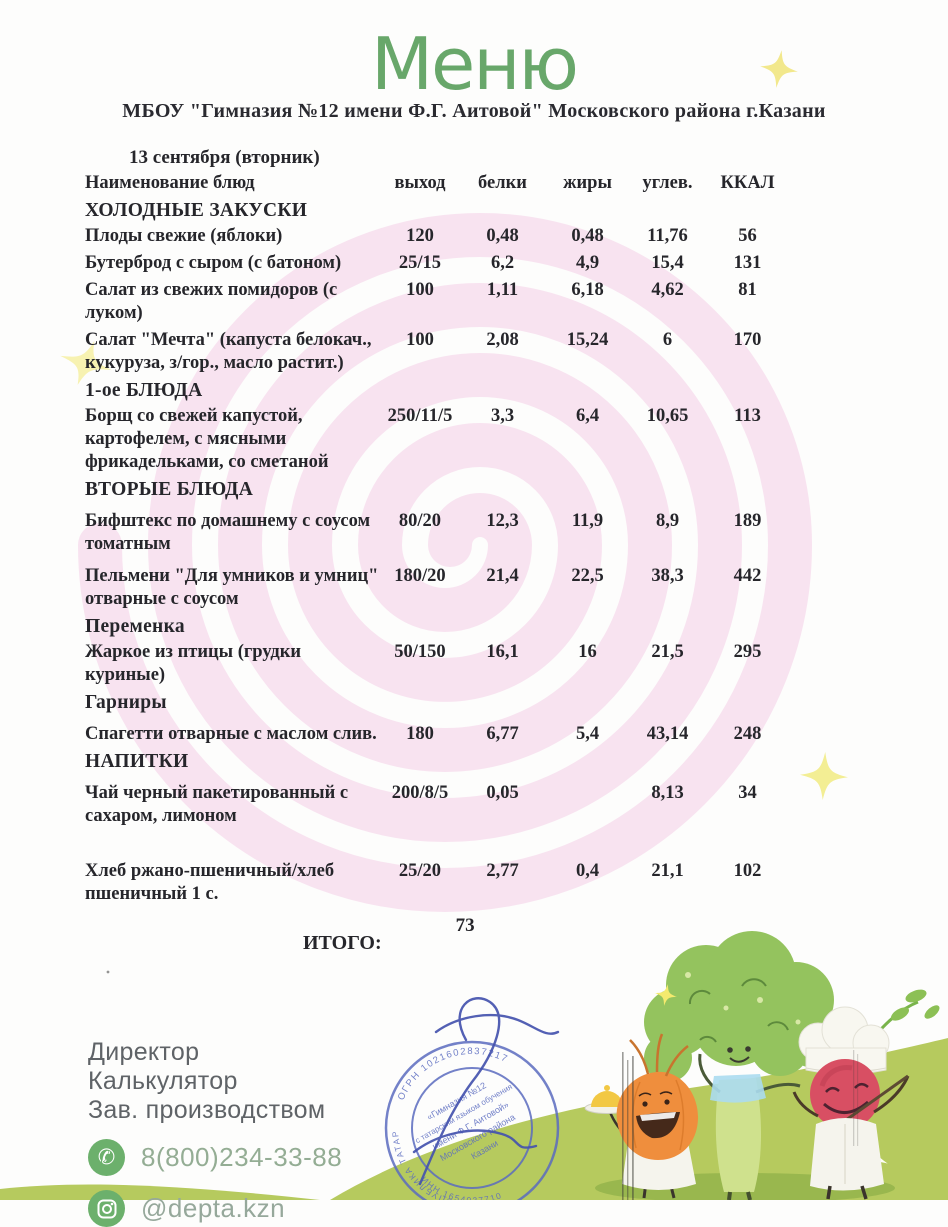  Describe the element at coordinates (502, 652) in the screenshot. I see `dish-protein: 16,1` at that location.